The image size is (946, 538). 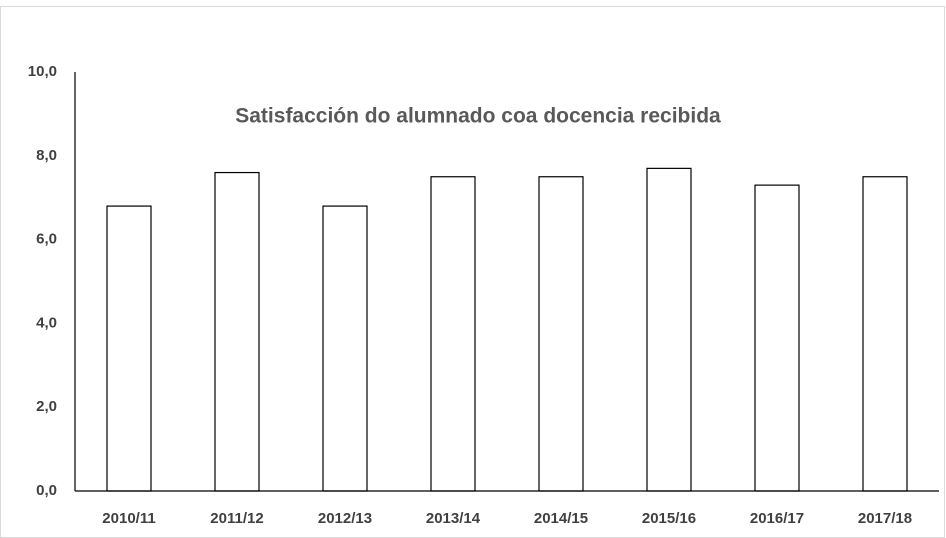 I want to click on x-tick-label: 2012/13, so click(x=345, y=518).